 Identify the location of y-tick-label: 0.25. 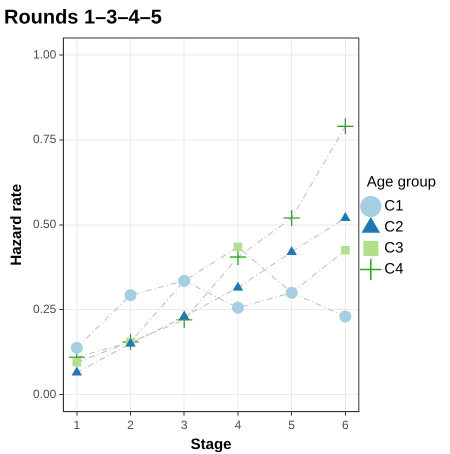
(44, 309).